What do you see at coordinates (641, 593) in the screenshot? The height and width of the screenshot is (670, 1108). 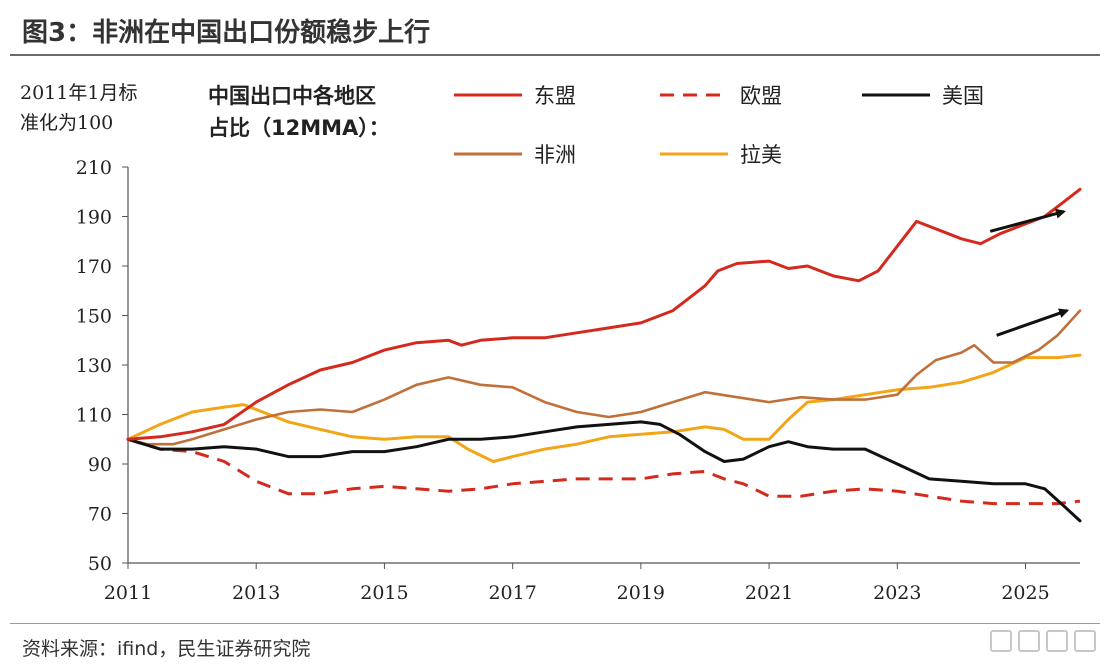 I see `x-tick-label: 2019` at bounding box center [641, 593].